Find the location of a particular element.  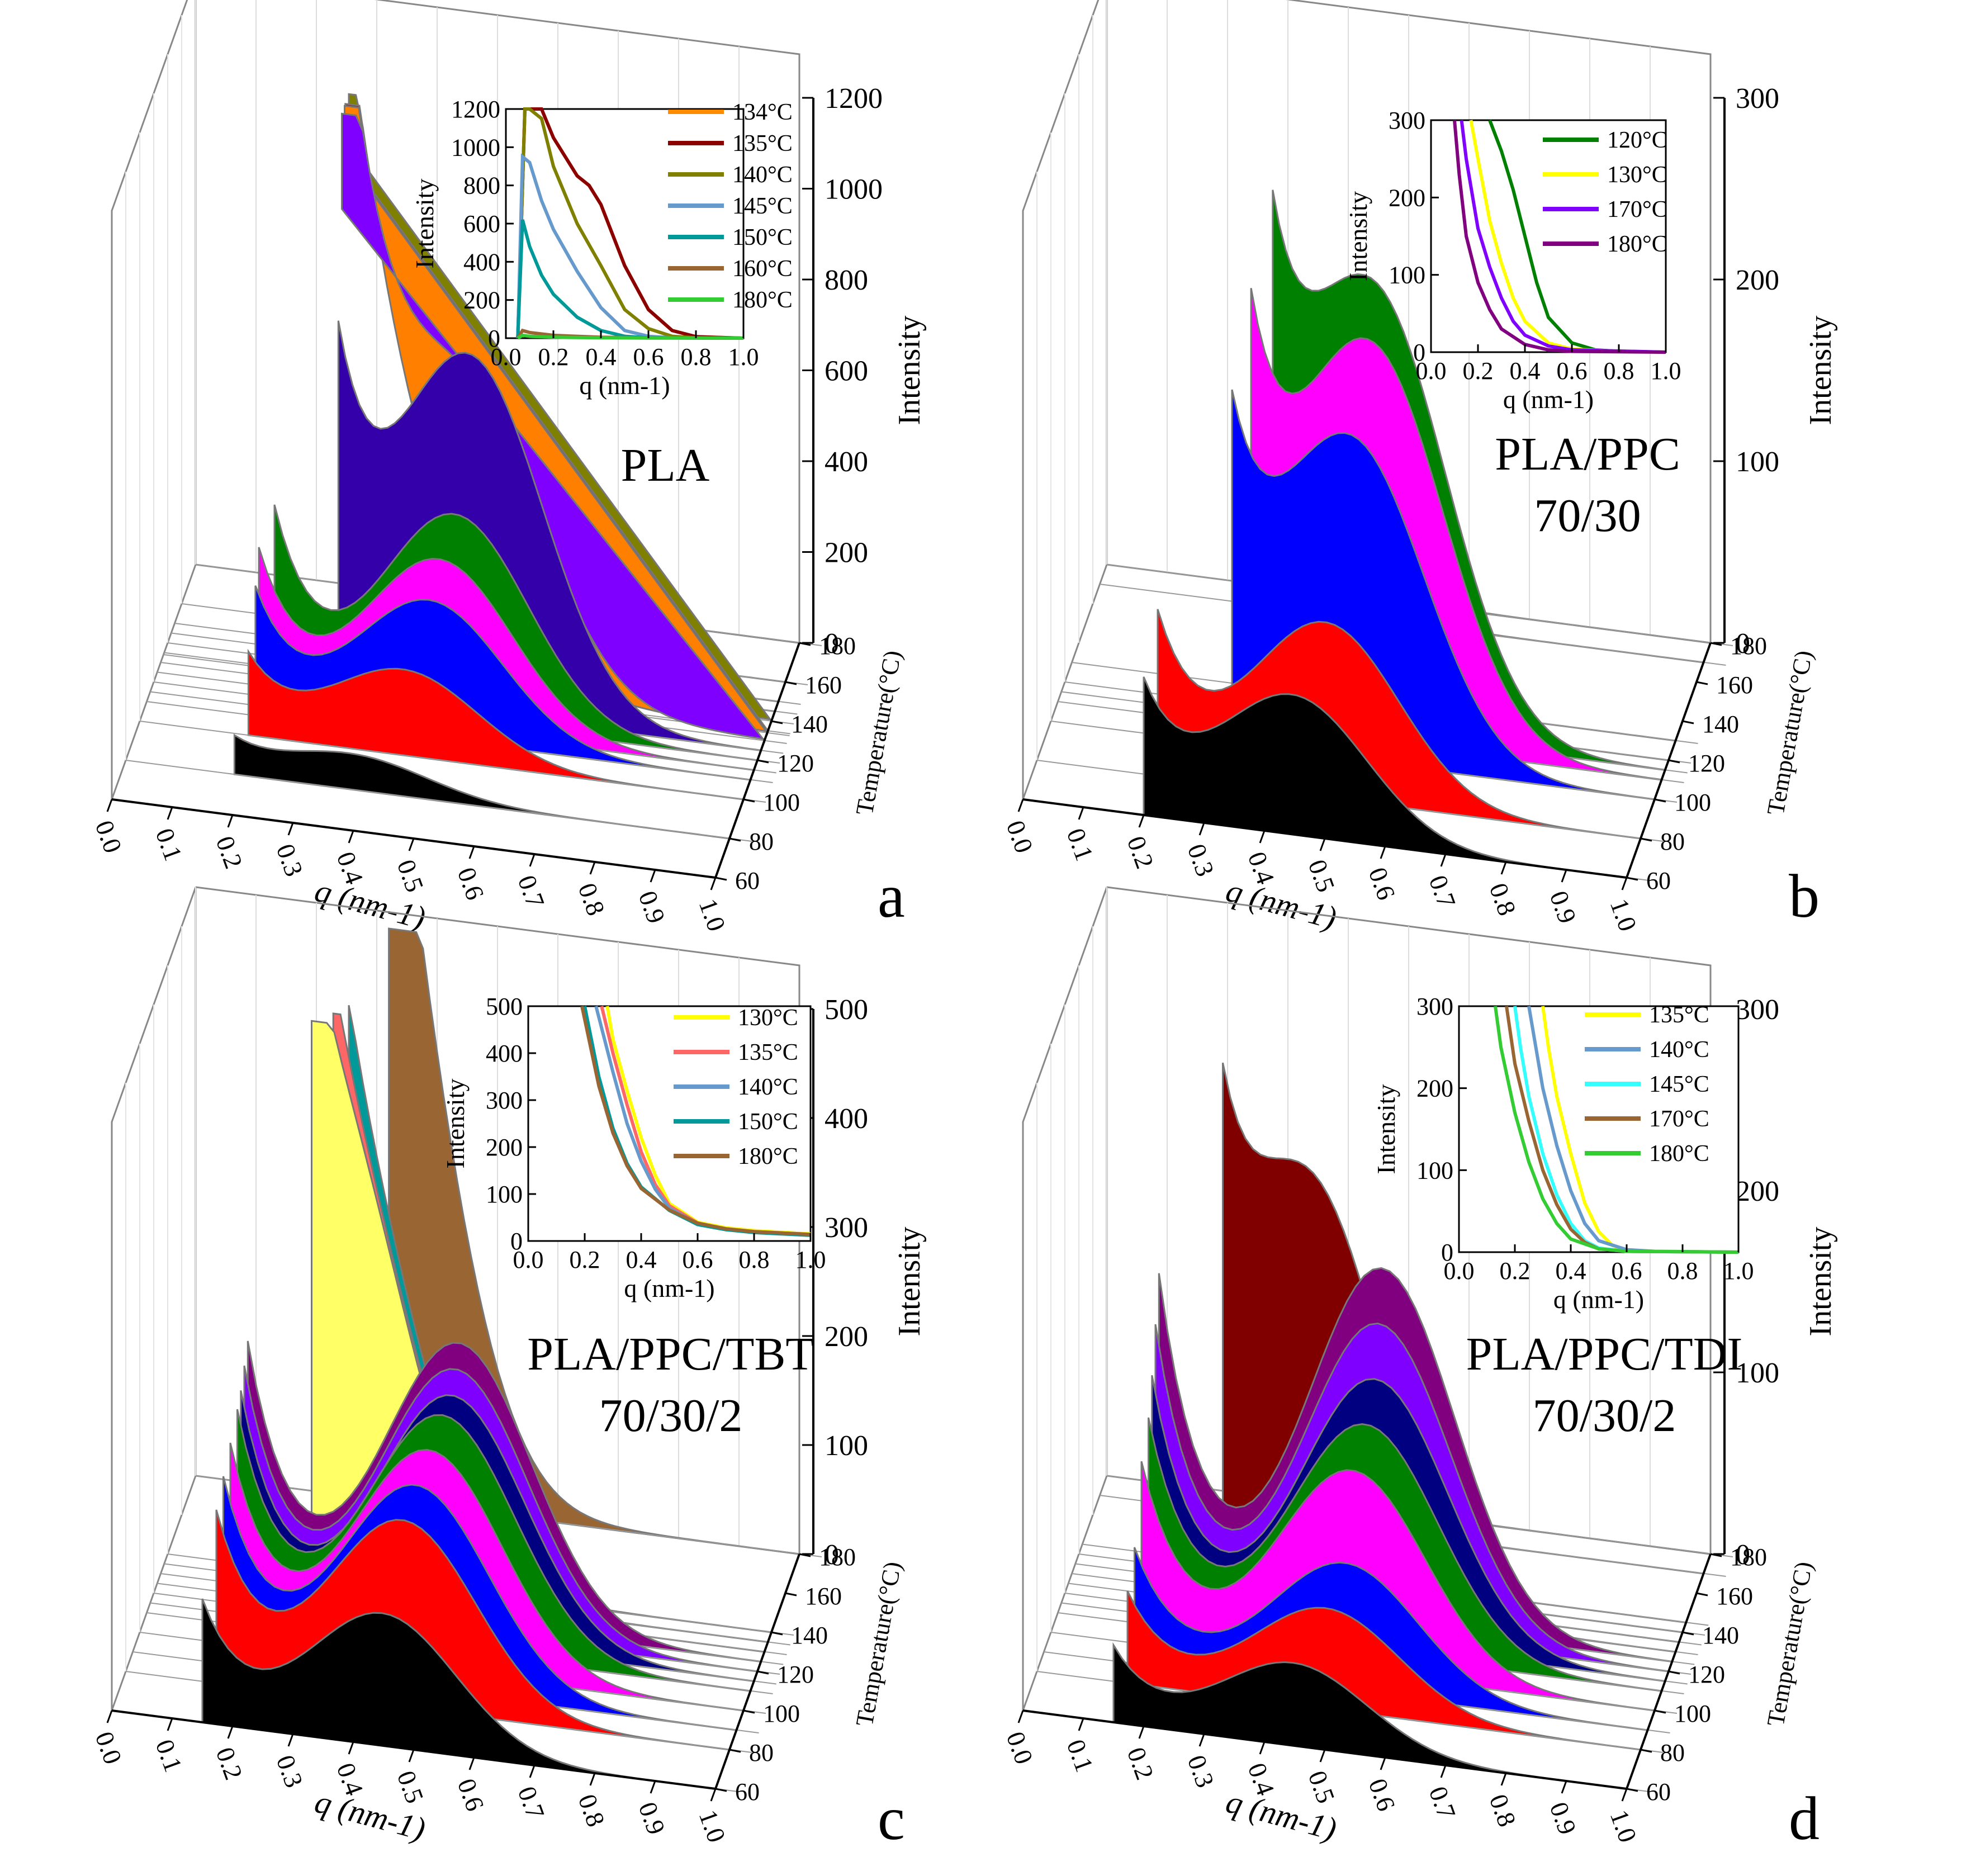

legend-label: 135°C is located at coordinates (768, 1052).